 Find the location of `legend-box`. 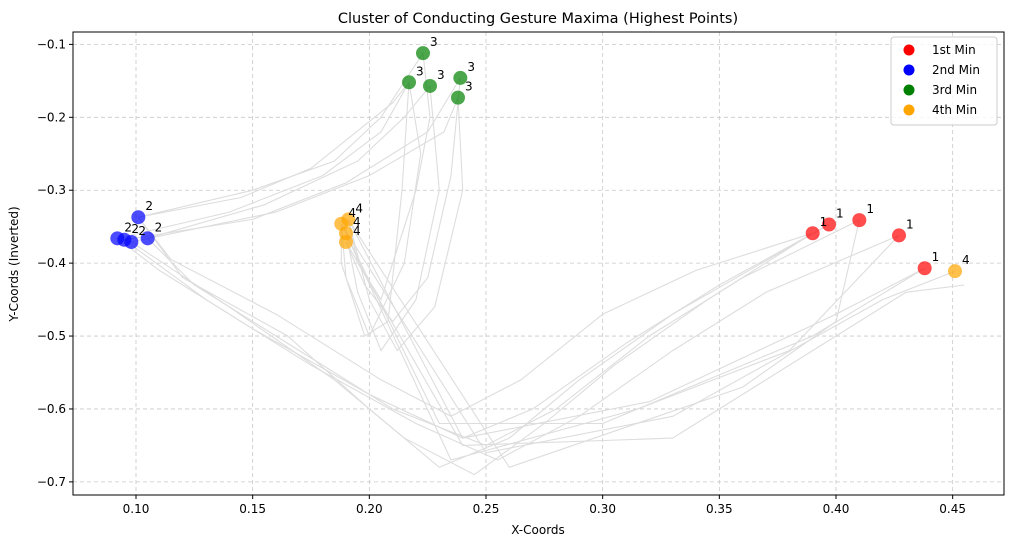

legend-box is located at coordinates (944, 81).